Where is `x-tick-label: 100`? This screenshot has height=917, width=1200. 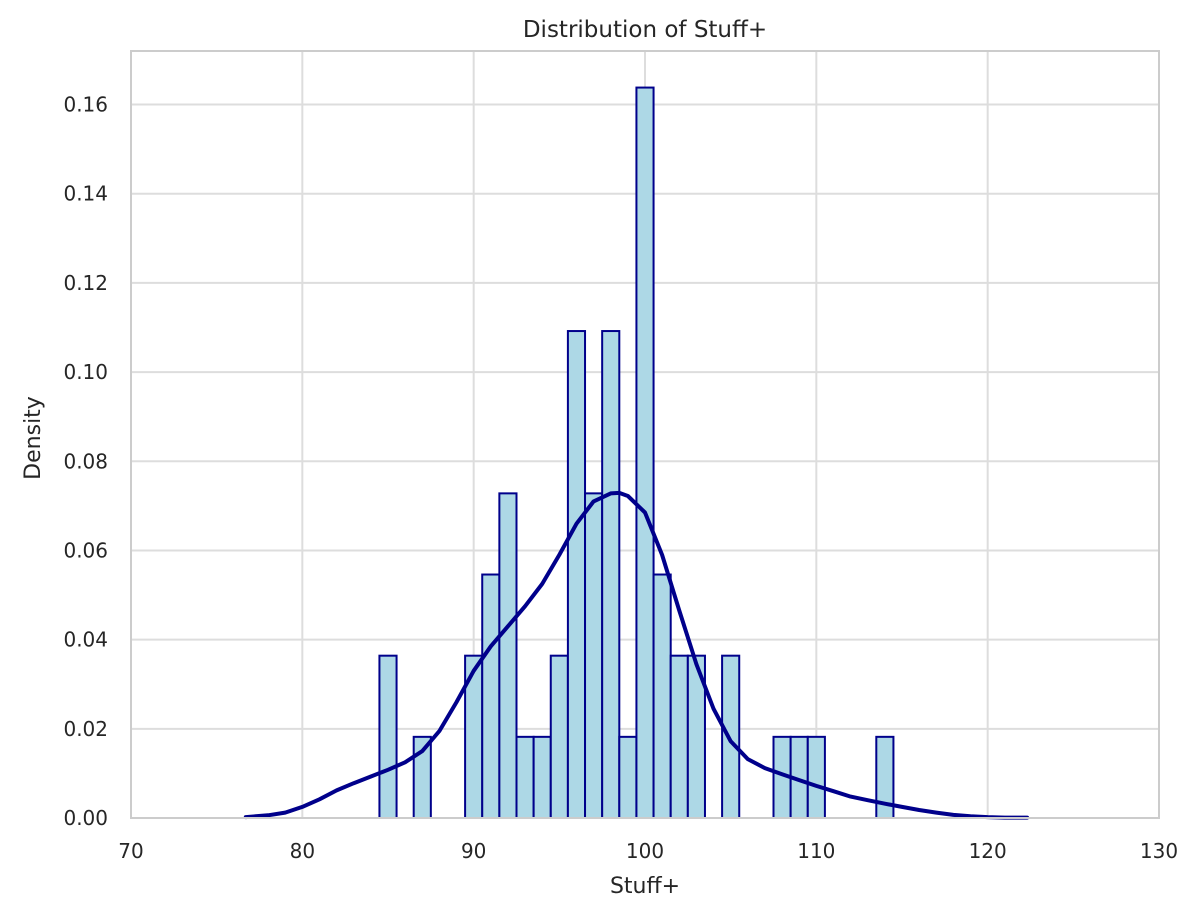
x-tick-label: 100 is located at coordinates (645, 851).